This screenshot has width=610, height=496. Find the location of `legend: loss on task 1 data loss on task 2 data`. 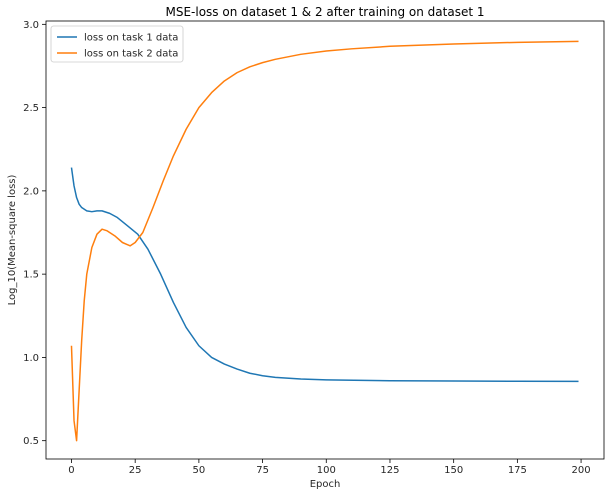

legend: loss on task 1 data loss on task 2 data is located at coordinates (117, 44).